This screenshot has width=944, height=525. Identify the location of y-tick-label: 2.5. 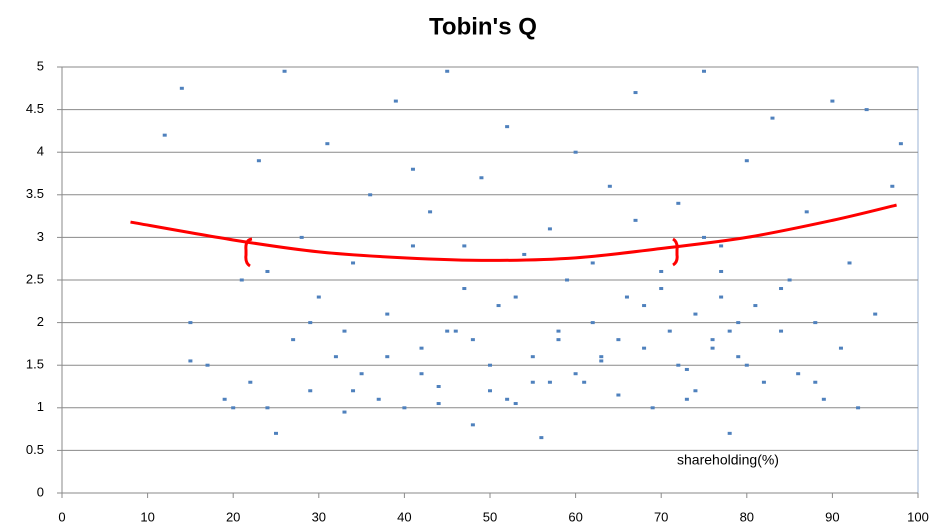
(35, 278).